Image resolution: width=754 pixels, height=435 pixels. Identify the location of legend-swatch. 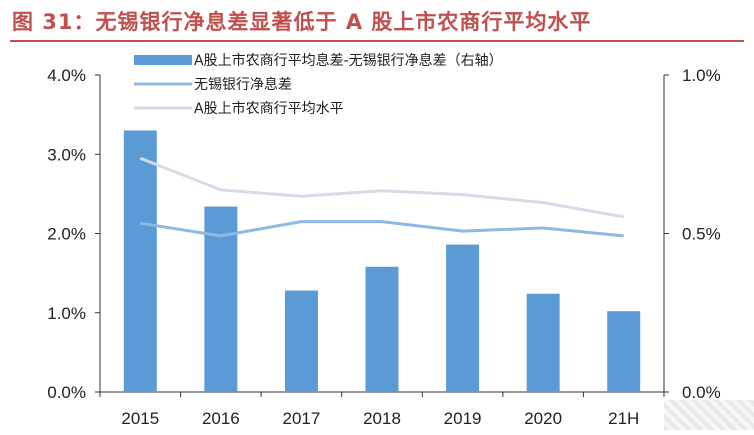
(163, 60).